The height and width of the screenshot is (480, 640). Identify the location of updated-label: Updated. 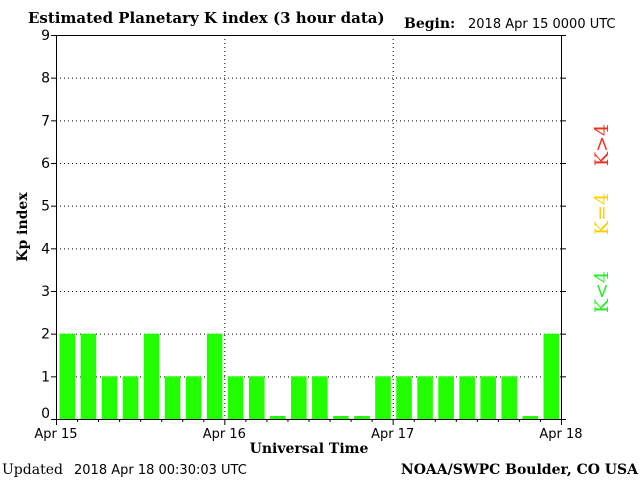
(32, 470).